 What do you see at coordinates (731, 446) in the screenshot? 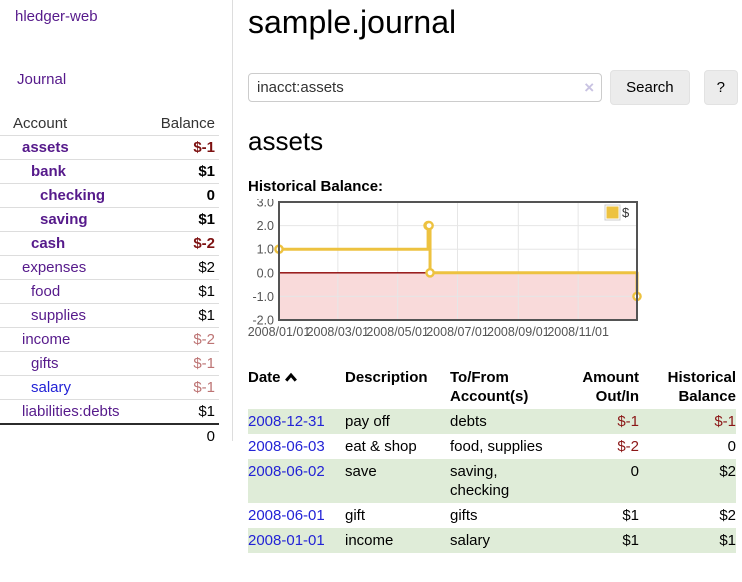
I see `register-balance: 0` at bounding box center [731, 446].